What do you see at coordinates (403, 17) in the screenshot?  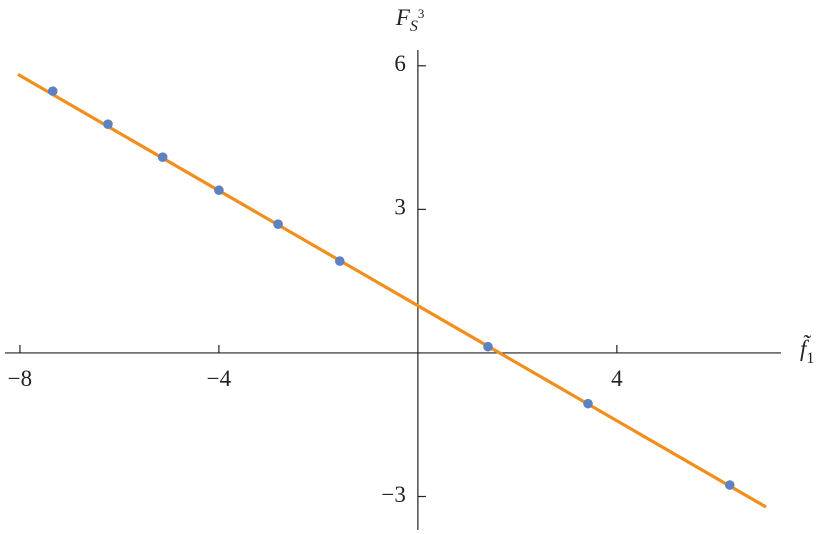 I see `y-label-base: F` at bounding box center [403, 17].